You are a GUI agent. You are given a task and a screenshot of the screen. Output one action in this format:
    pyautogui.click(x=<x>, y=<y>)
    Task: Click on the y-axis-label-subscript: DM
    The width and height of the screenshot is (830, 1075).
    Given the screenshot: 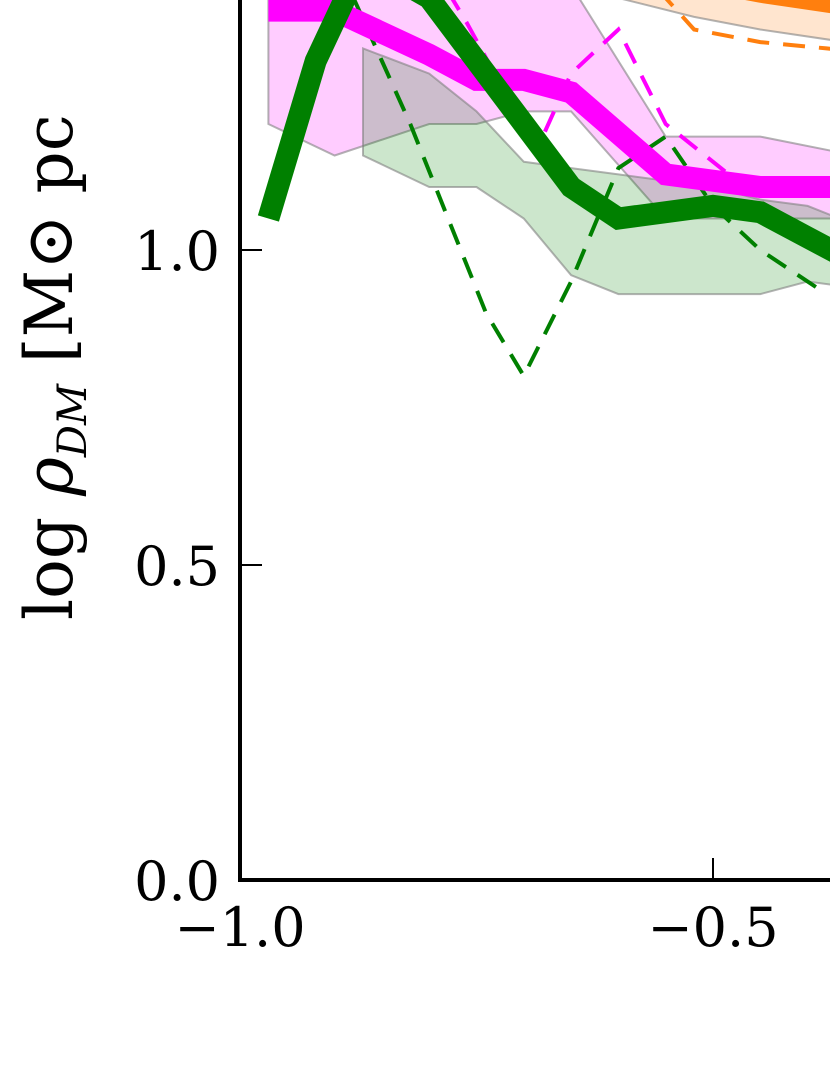 What is the action you would take?
    pyautogui.click(x=73, y=420)
    